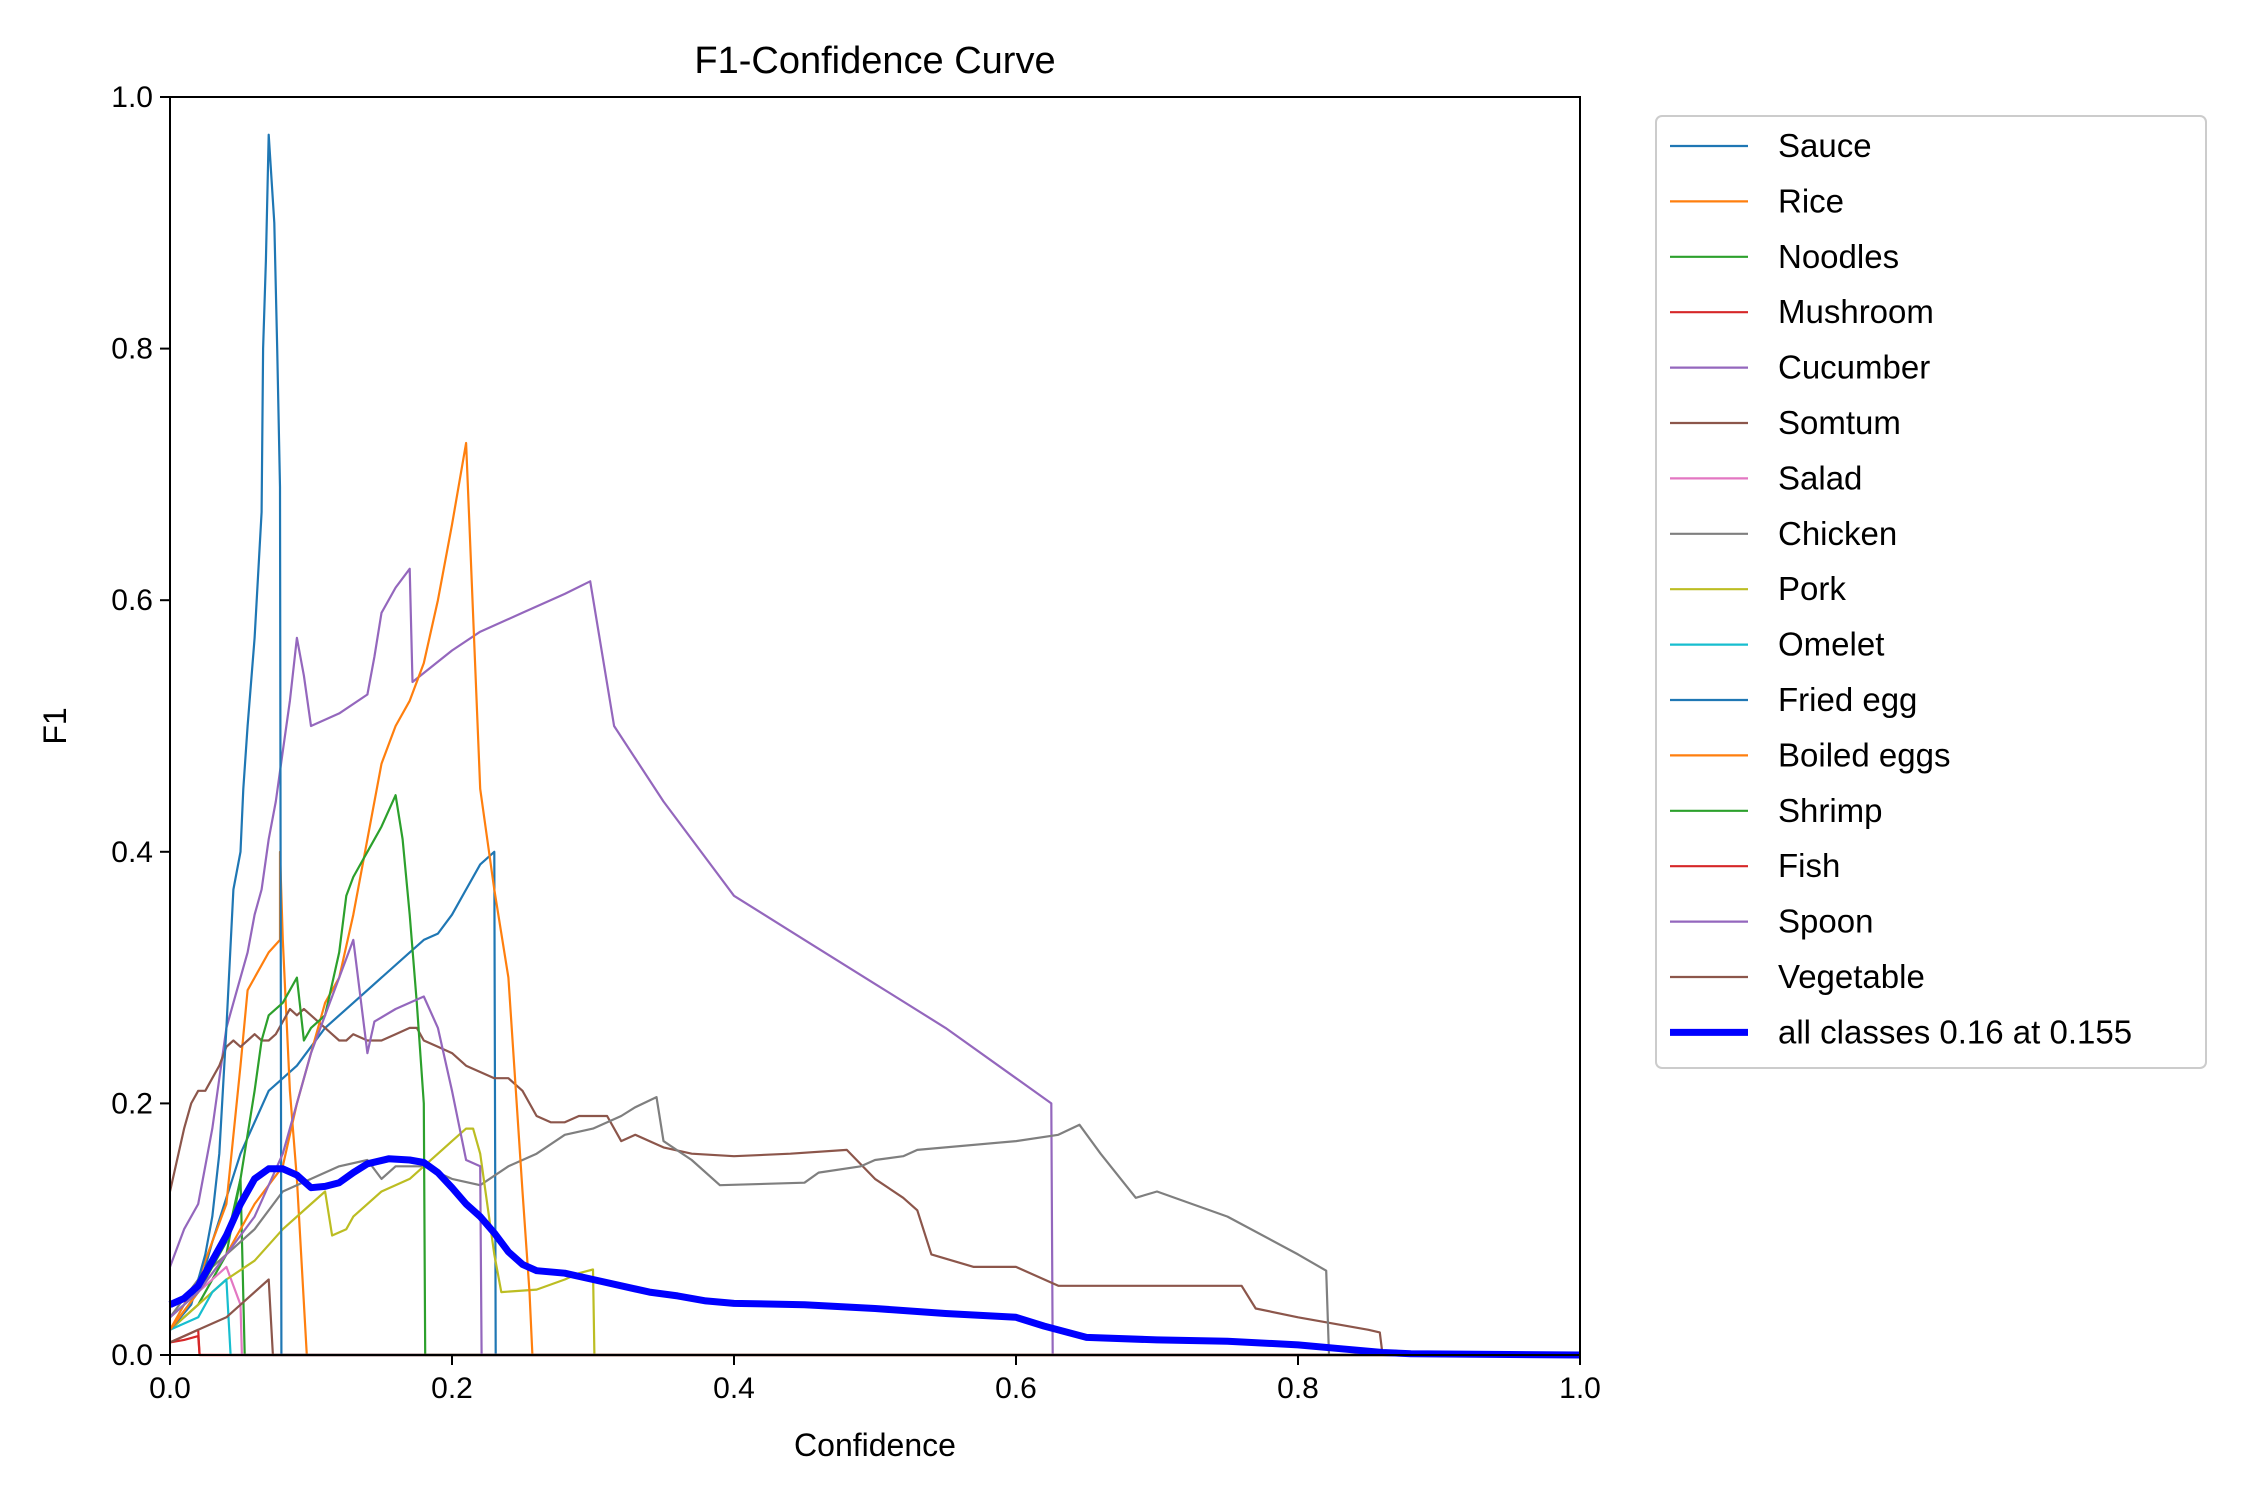 Image resolution: width=2250 pixels, height=1500 pixels. What do you see at coordinates (452, 1388) in the screenshot?
I see `x-tick-label: 0.2` at bounding box center [452, 1388].